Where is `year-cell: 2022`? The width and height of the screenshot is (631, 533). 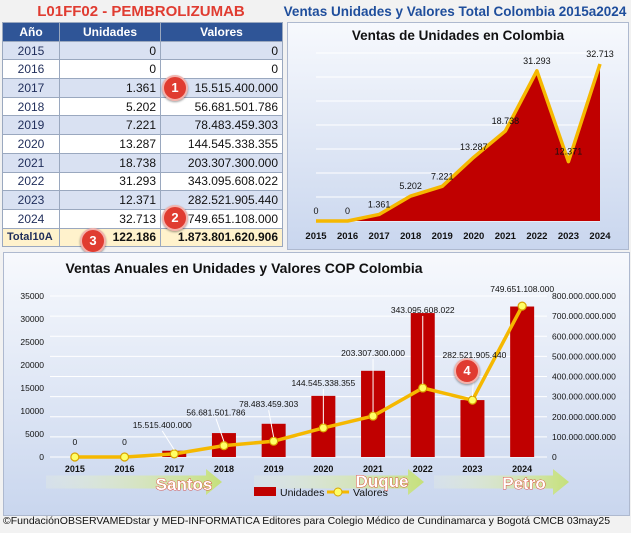
year-cell: 2022 is located at coordinates (31, 181).